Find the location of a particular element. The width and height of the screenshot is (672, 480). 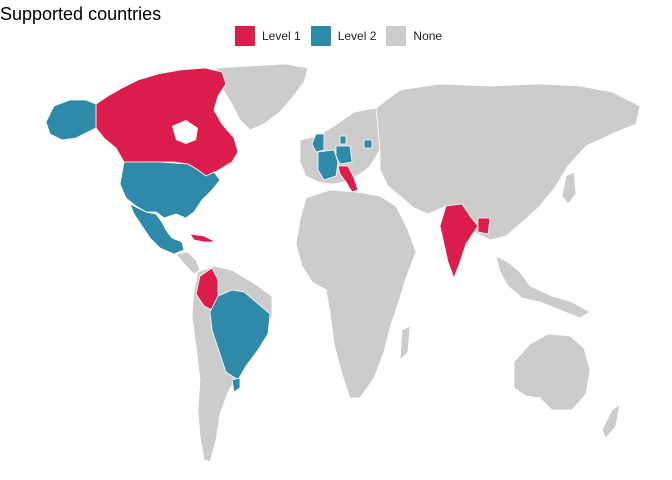

country-india is located at coordinates (459, 241).